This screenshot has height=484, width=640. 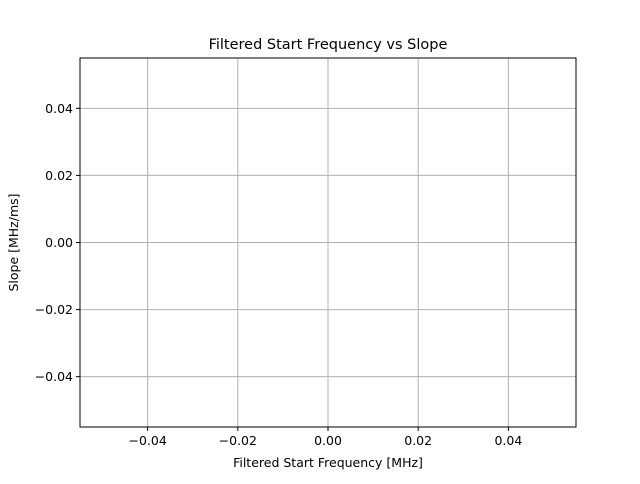 What do you see at coordinates (54, 309) in the screenshot?
I see `y-tick-label: −0.02` at bounding box center [54, 309].